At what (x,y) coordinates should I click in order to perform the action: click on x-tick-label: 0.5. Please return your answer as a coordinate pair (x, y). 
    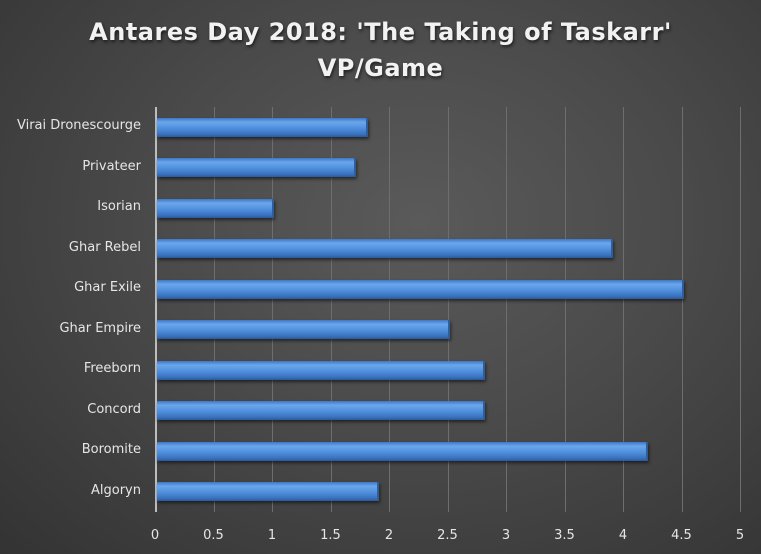
    Looking at the image, I should click on (213, 535).